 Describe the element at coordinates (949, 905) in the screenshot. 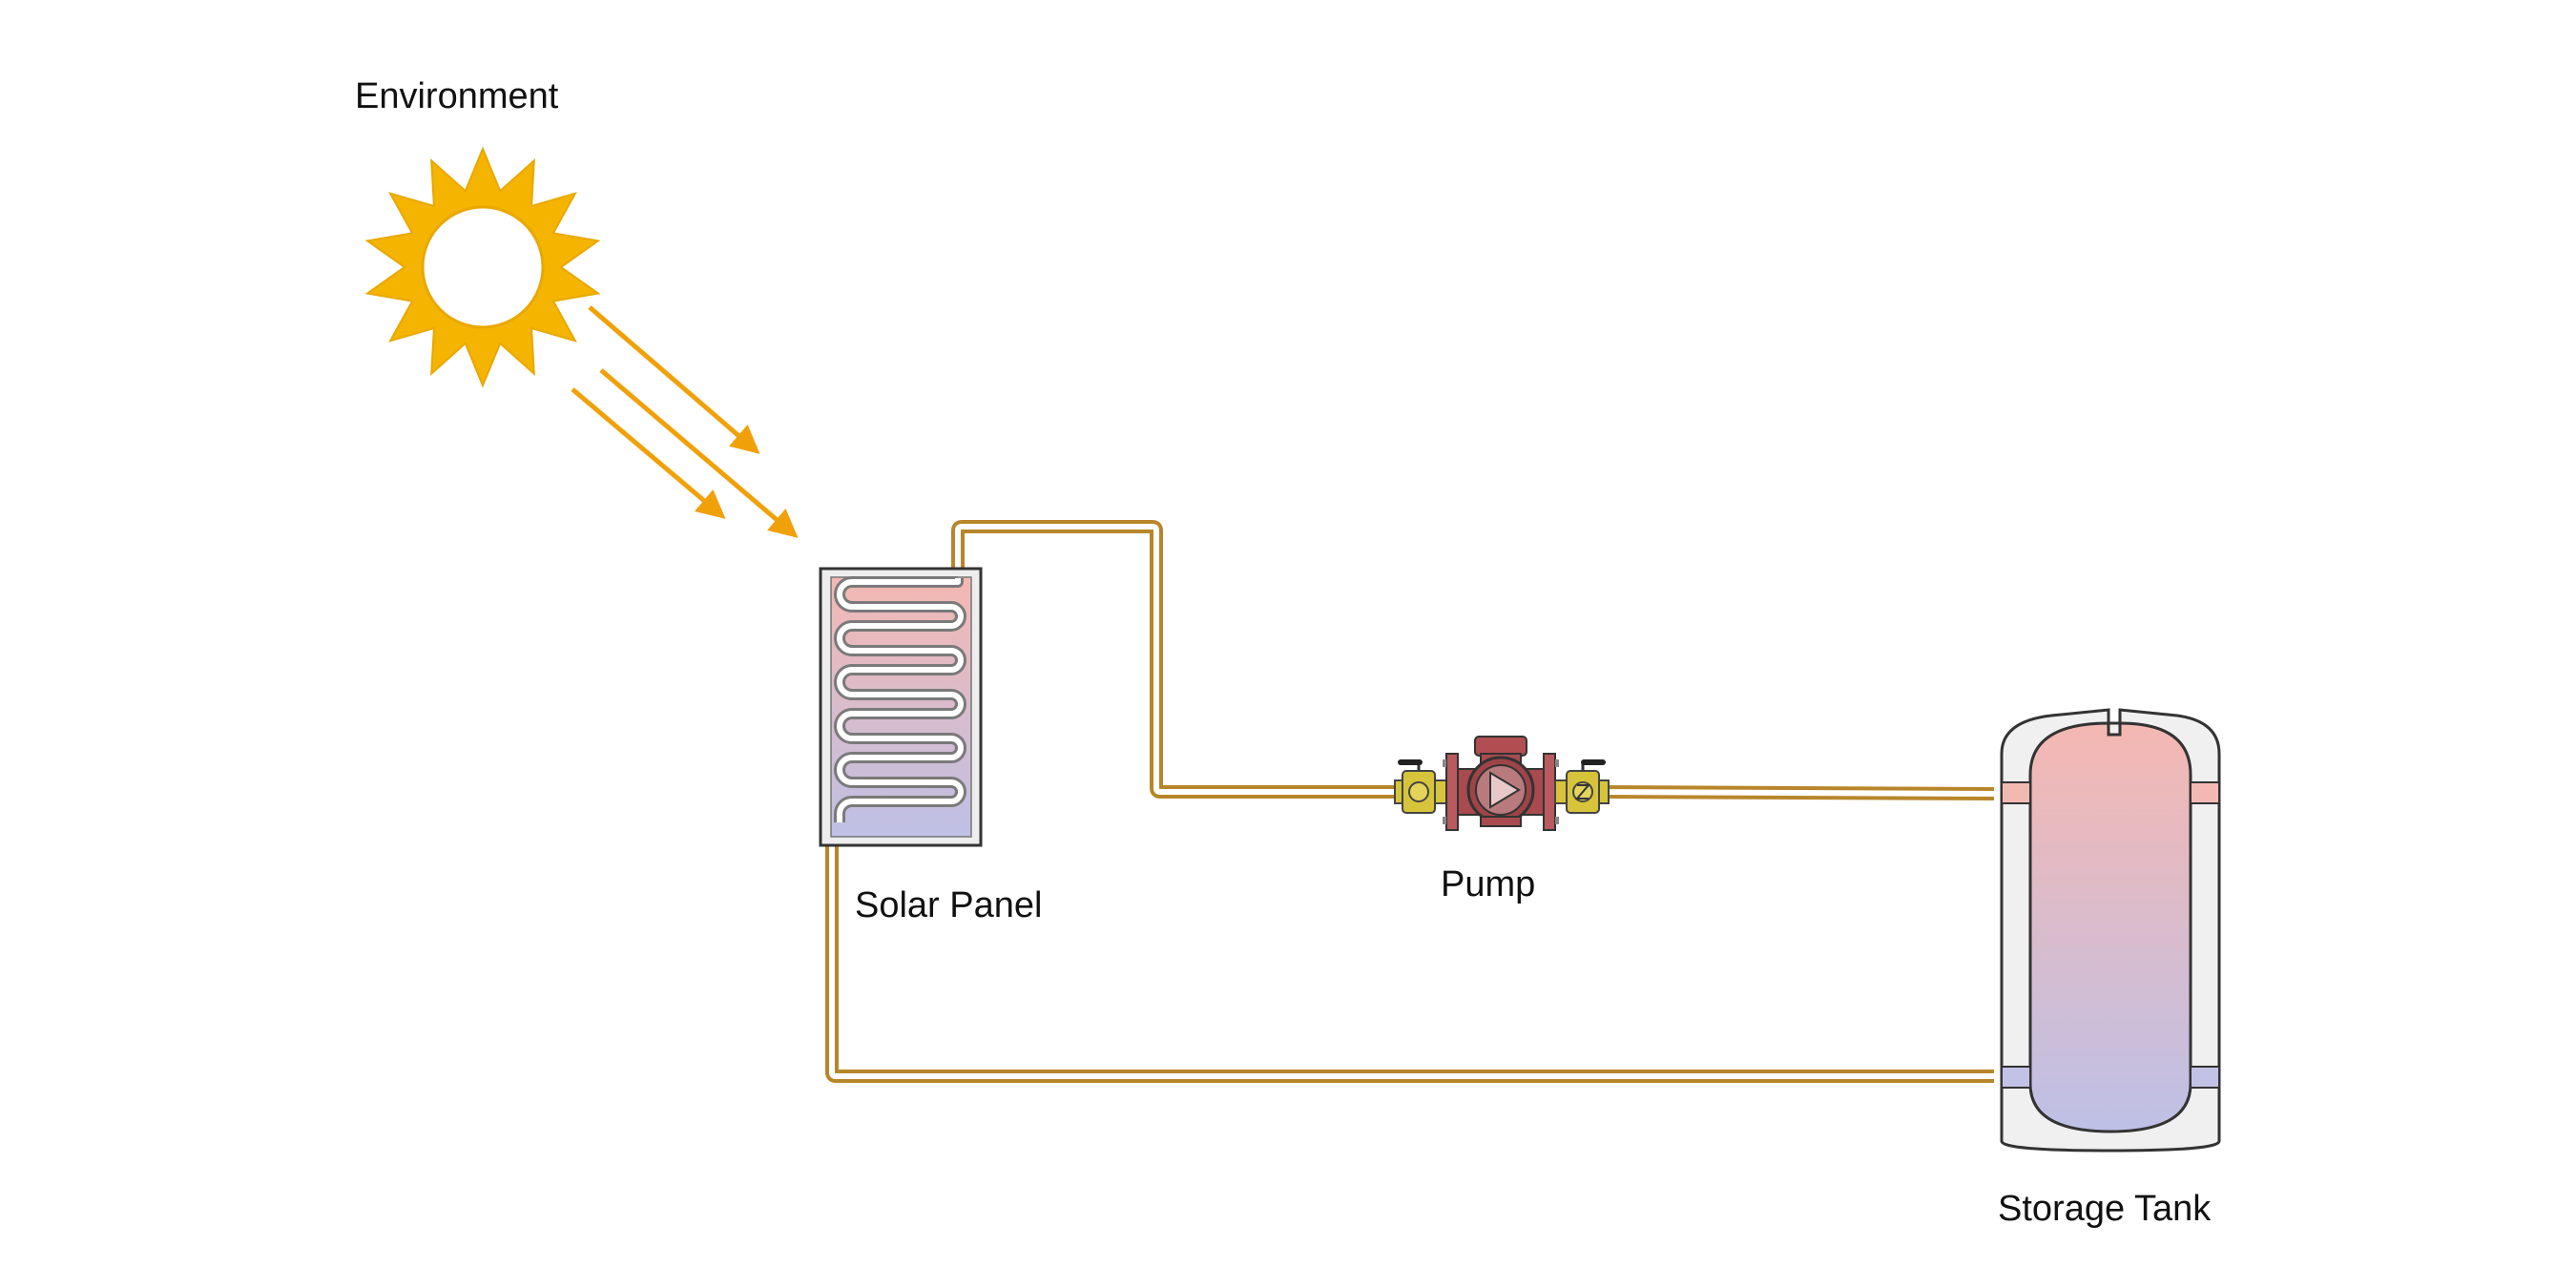

I see `solar-panel-label: Solar Panel` at that location.